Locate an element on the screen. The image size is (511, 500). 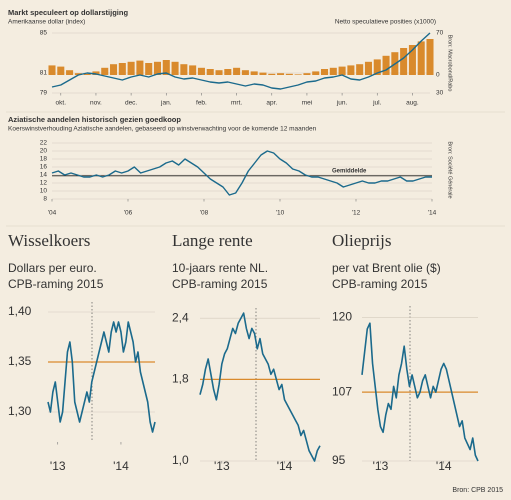
y-tick-label: 79 is located at coordinates (44, 93).